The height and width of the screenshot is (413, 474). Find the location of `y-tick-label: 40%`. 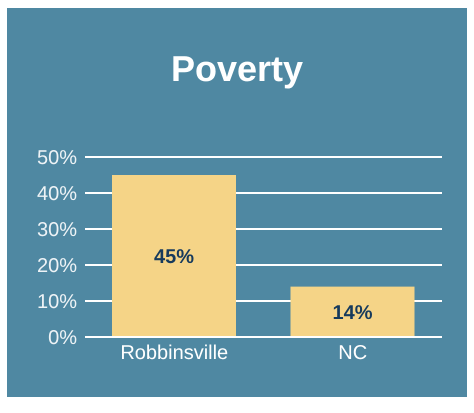

y-tick-label: 40% is located at coordinates (57, 194).